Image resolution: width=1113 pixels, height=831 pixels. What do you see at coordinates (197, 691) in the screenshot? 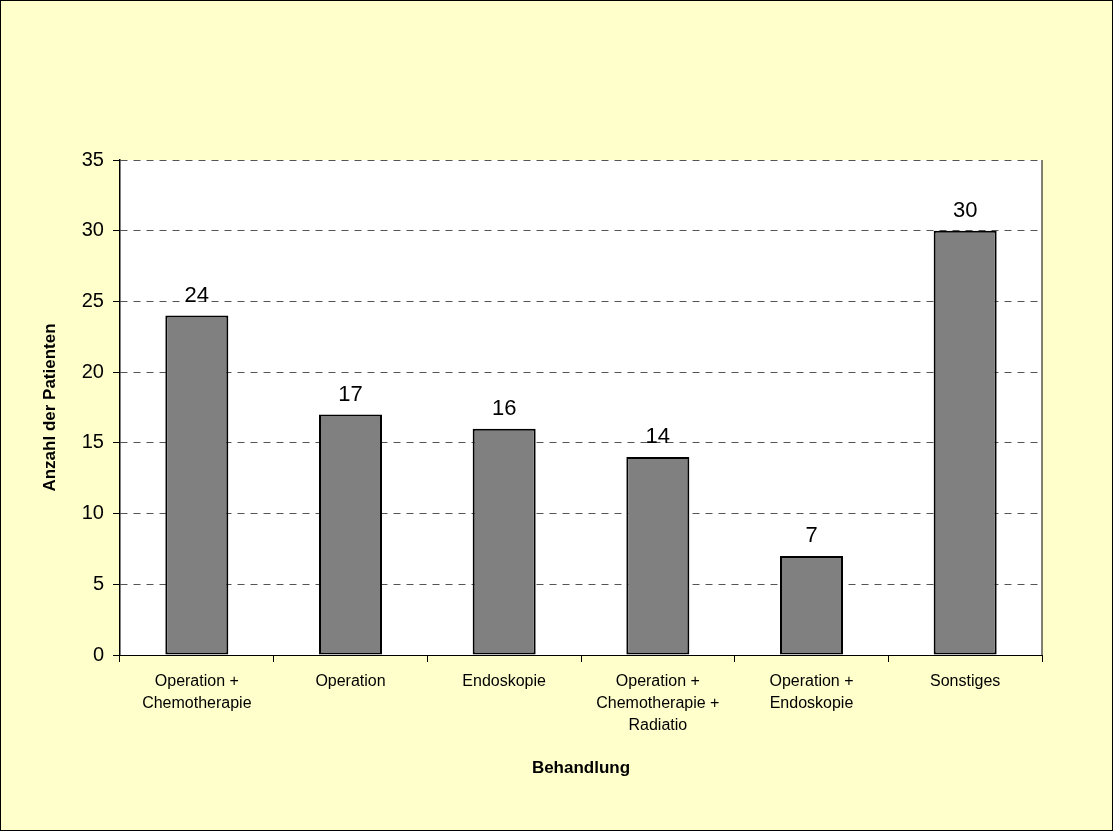
I see `x-tick-label: Operation + Chemotherapie` at bounding box center [197, 691].